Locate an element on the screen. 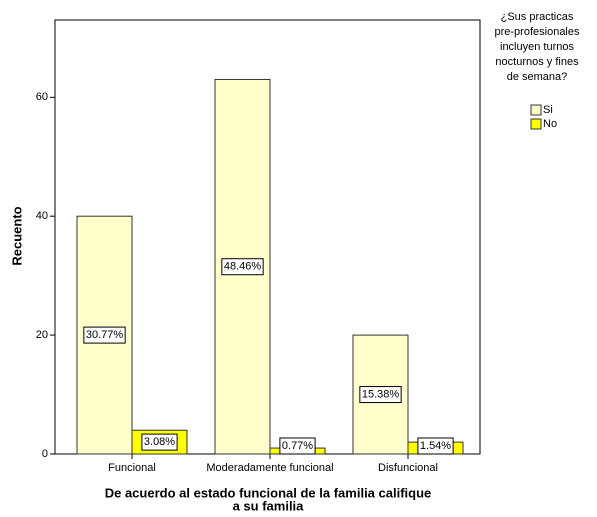 The width and height of the screenshot is (597, 517). y-tick-label: 0 is located at coordinates (45, 454).